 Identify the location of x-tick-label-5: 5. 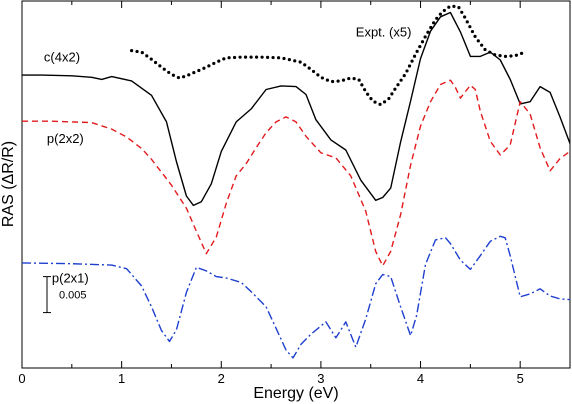
(520, 378).